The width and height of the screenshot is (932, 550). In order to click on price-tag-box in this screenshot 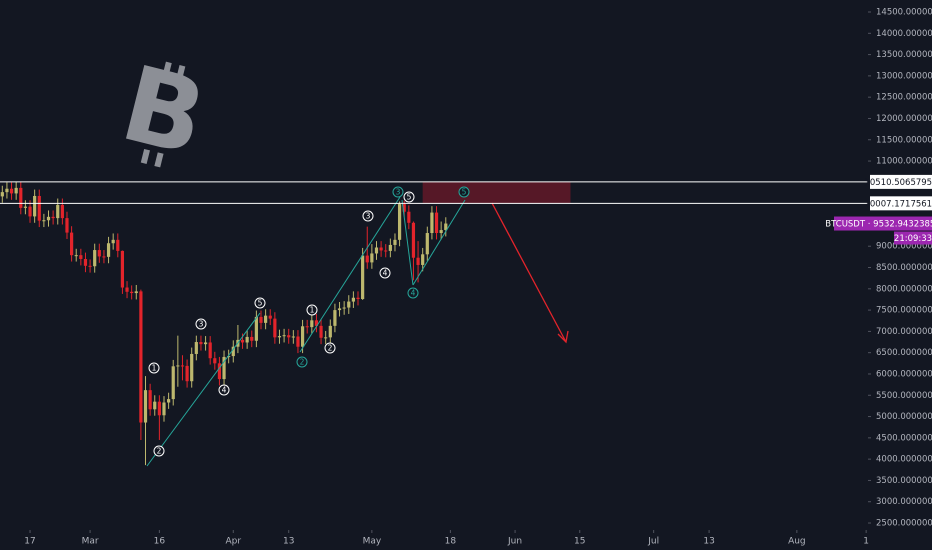, I will do `click(883, 223)`.